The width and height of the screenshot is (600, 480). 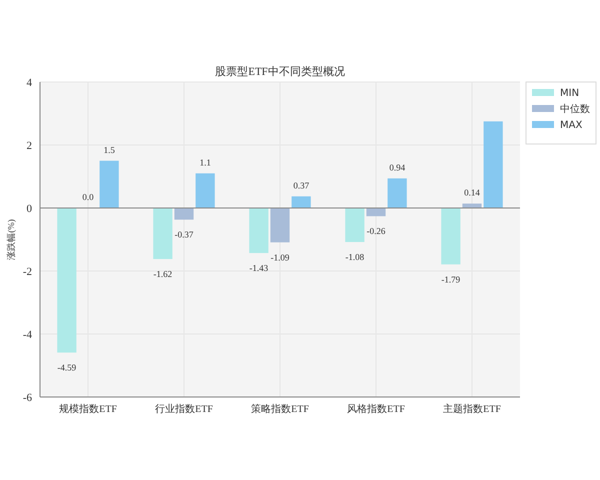 I want to click on y-tick-label: 2, so click(x=29, y=146).